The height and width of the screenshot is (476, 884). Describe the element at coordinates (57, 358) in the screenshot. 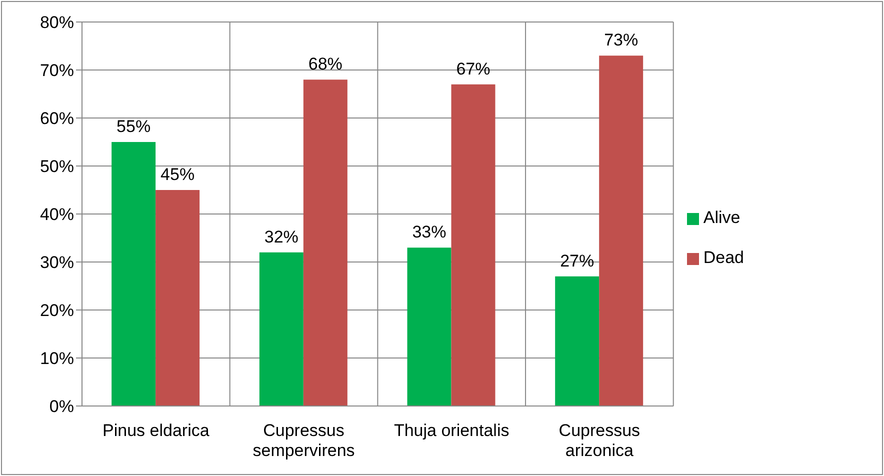

I see `y-tick-label: 10%` at that location.